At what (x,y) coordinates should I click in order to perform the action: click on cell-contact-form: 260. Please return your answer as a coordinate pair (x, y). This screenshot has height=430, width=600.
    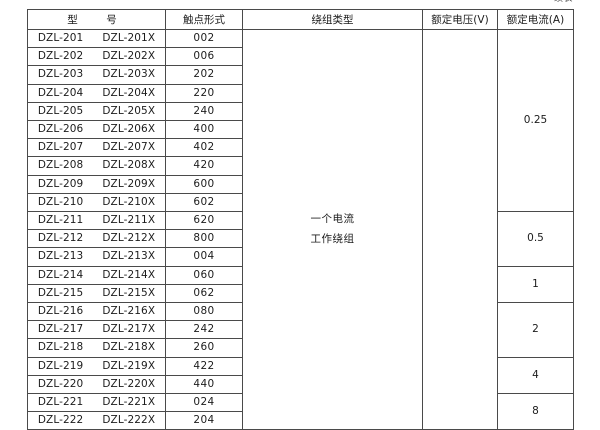
    Looking at the image, I should click on (204, 348).